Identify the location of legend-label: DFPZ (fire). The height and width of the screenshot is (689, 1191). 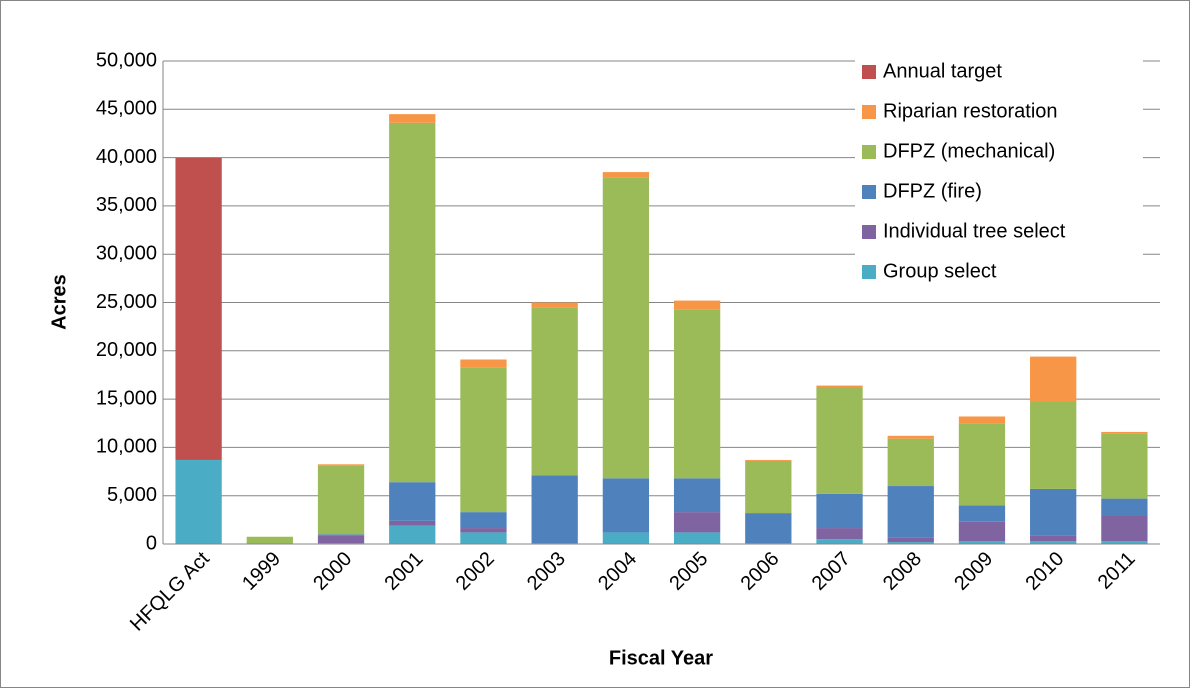
(932, 191).